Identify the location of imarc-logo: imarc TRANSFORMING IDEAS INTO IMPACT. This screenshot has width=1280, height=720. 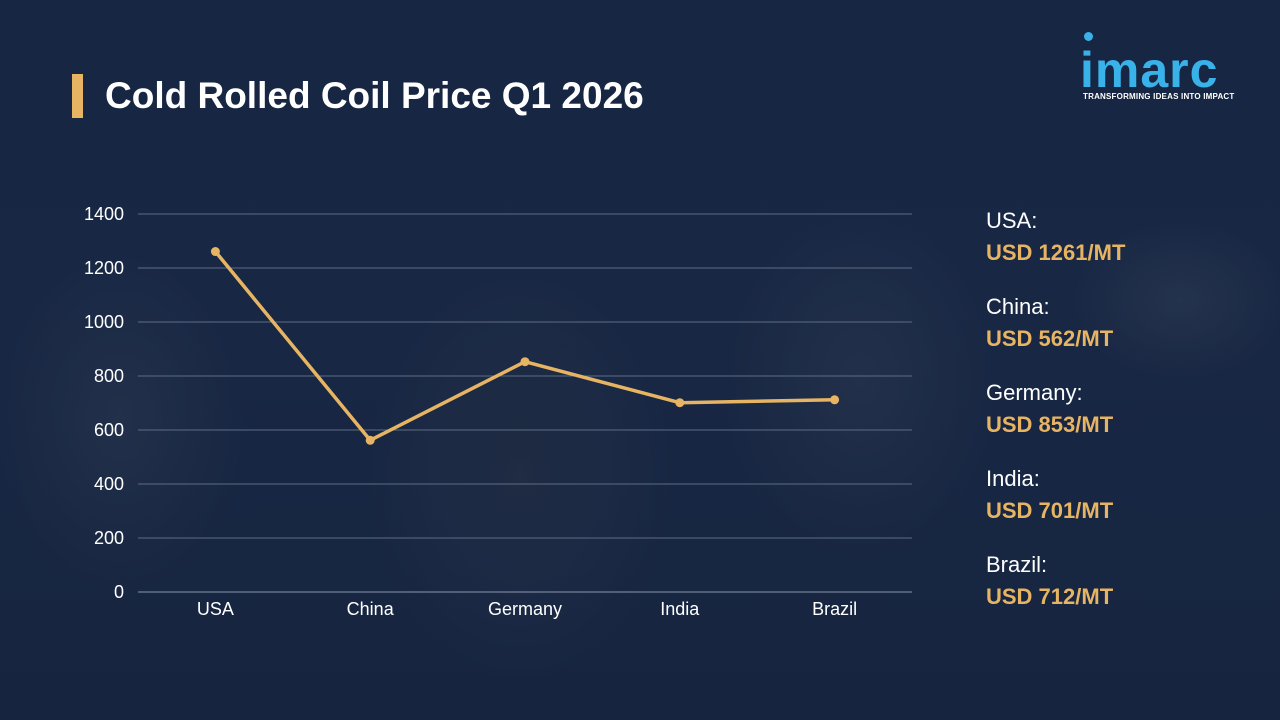
(1165, 67).